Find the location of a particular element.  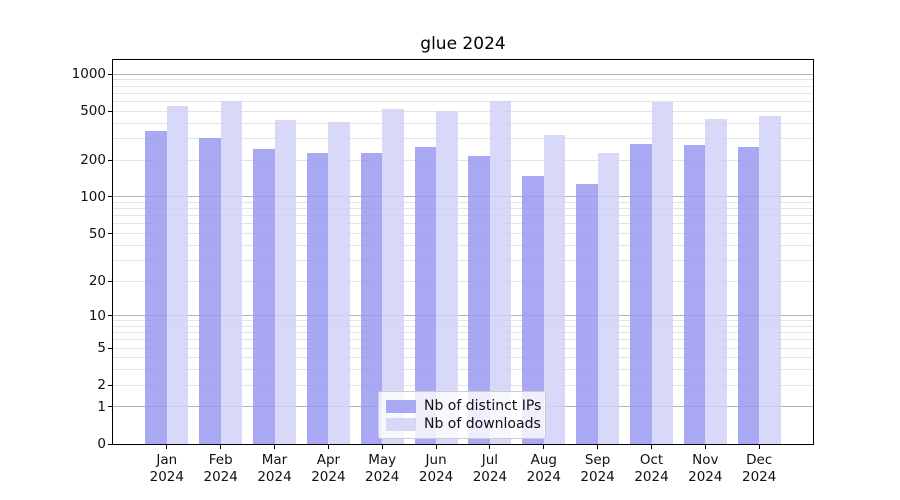

bar-downloads-oct is located at coordinates (662, 273).